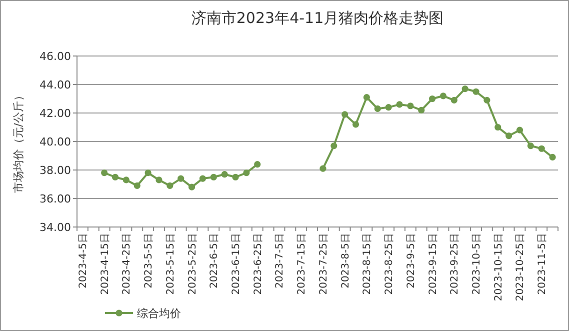  I want to click on x-tick-label: 2023-10-15日, so click(498, 267).